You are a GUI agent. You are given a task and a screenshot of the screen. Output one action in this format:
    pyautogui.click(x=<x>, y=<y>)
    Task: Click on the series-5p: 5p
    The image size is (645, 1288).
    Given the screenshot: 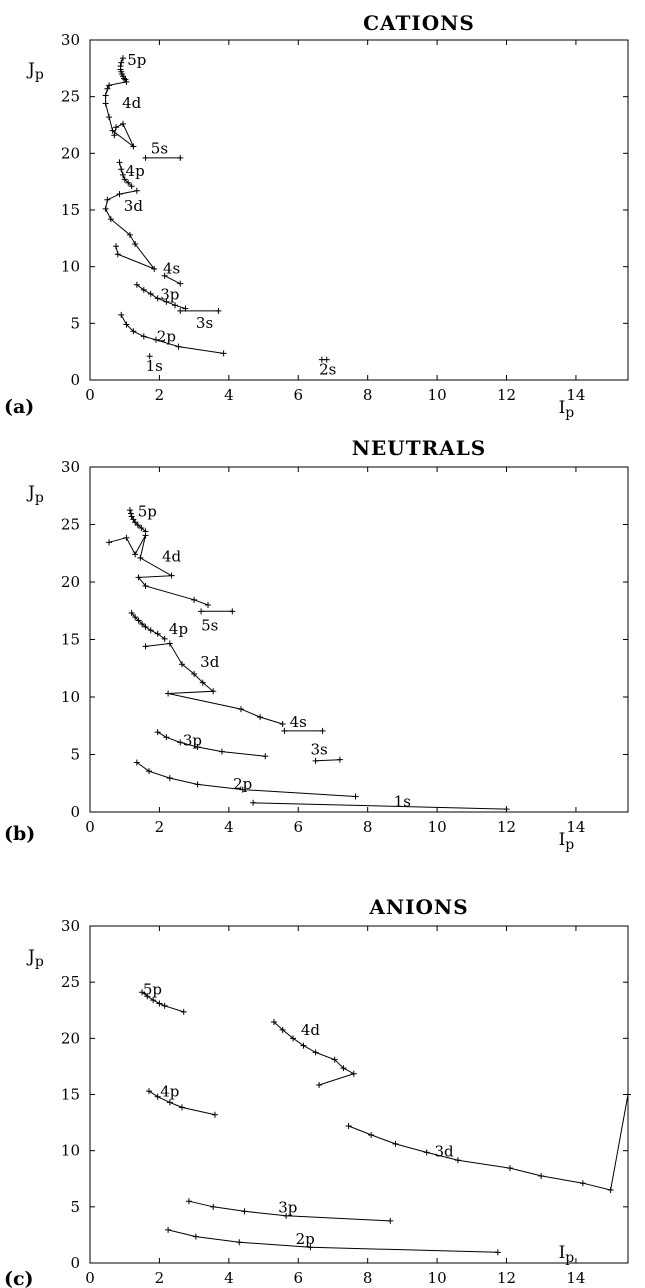 What is the action you would take?
    pyautogui.click(x=131, y=67)
    